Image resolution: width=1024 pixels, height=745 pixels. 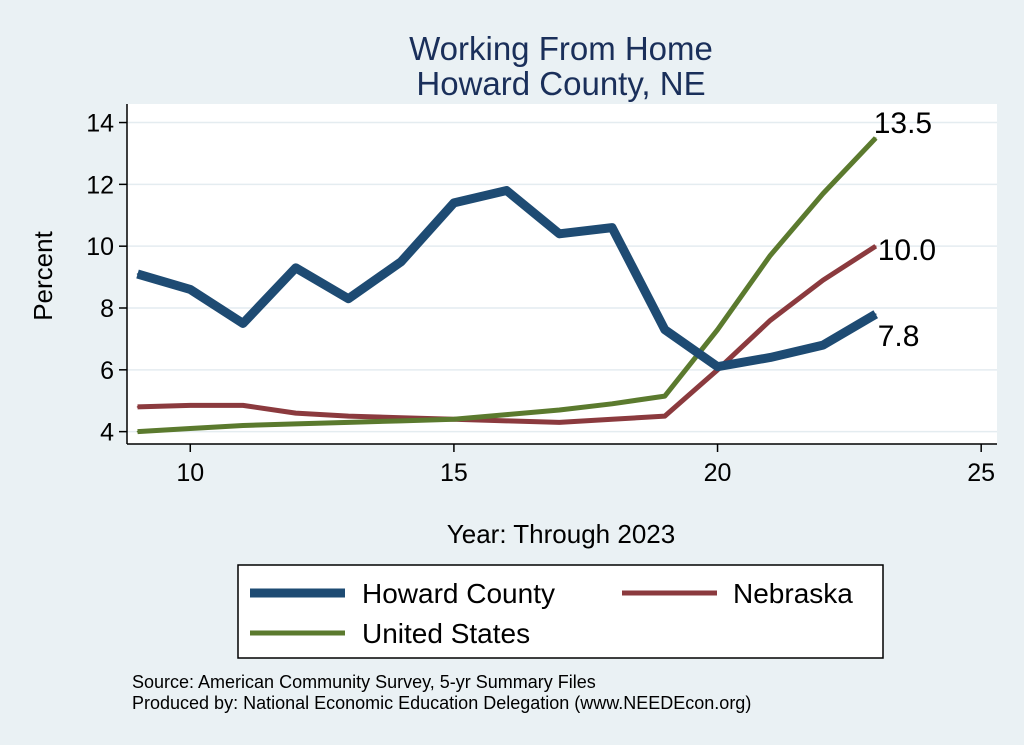 What do you see at coordinates (585, 465) in the screenshot?
I see `x-axis-ticks: 10 15 20 25` at bounding box center [585, 465].